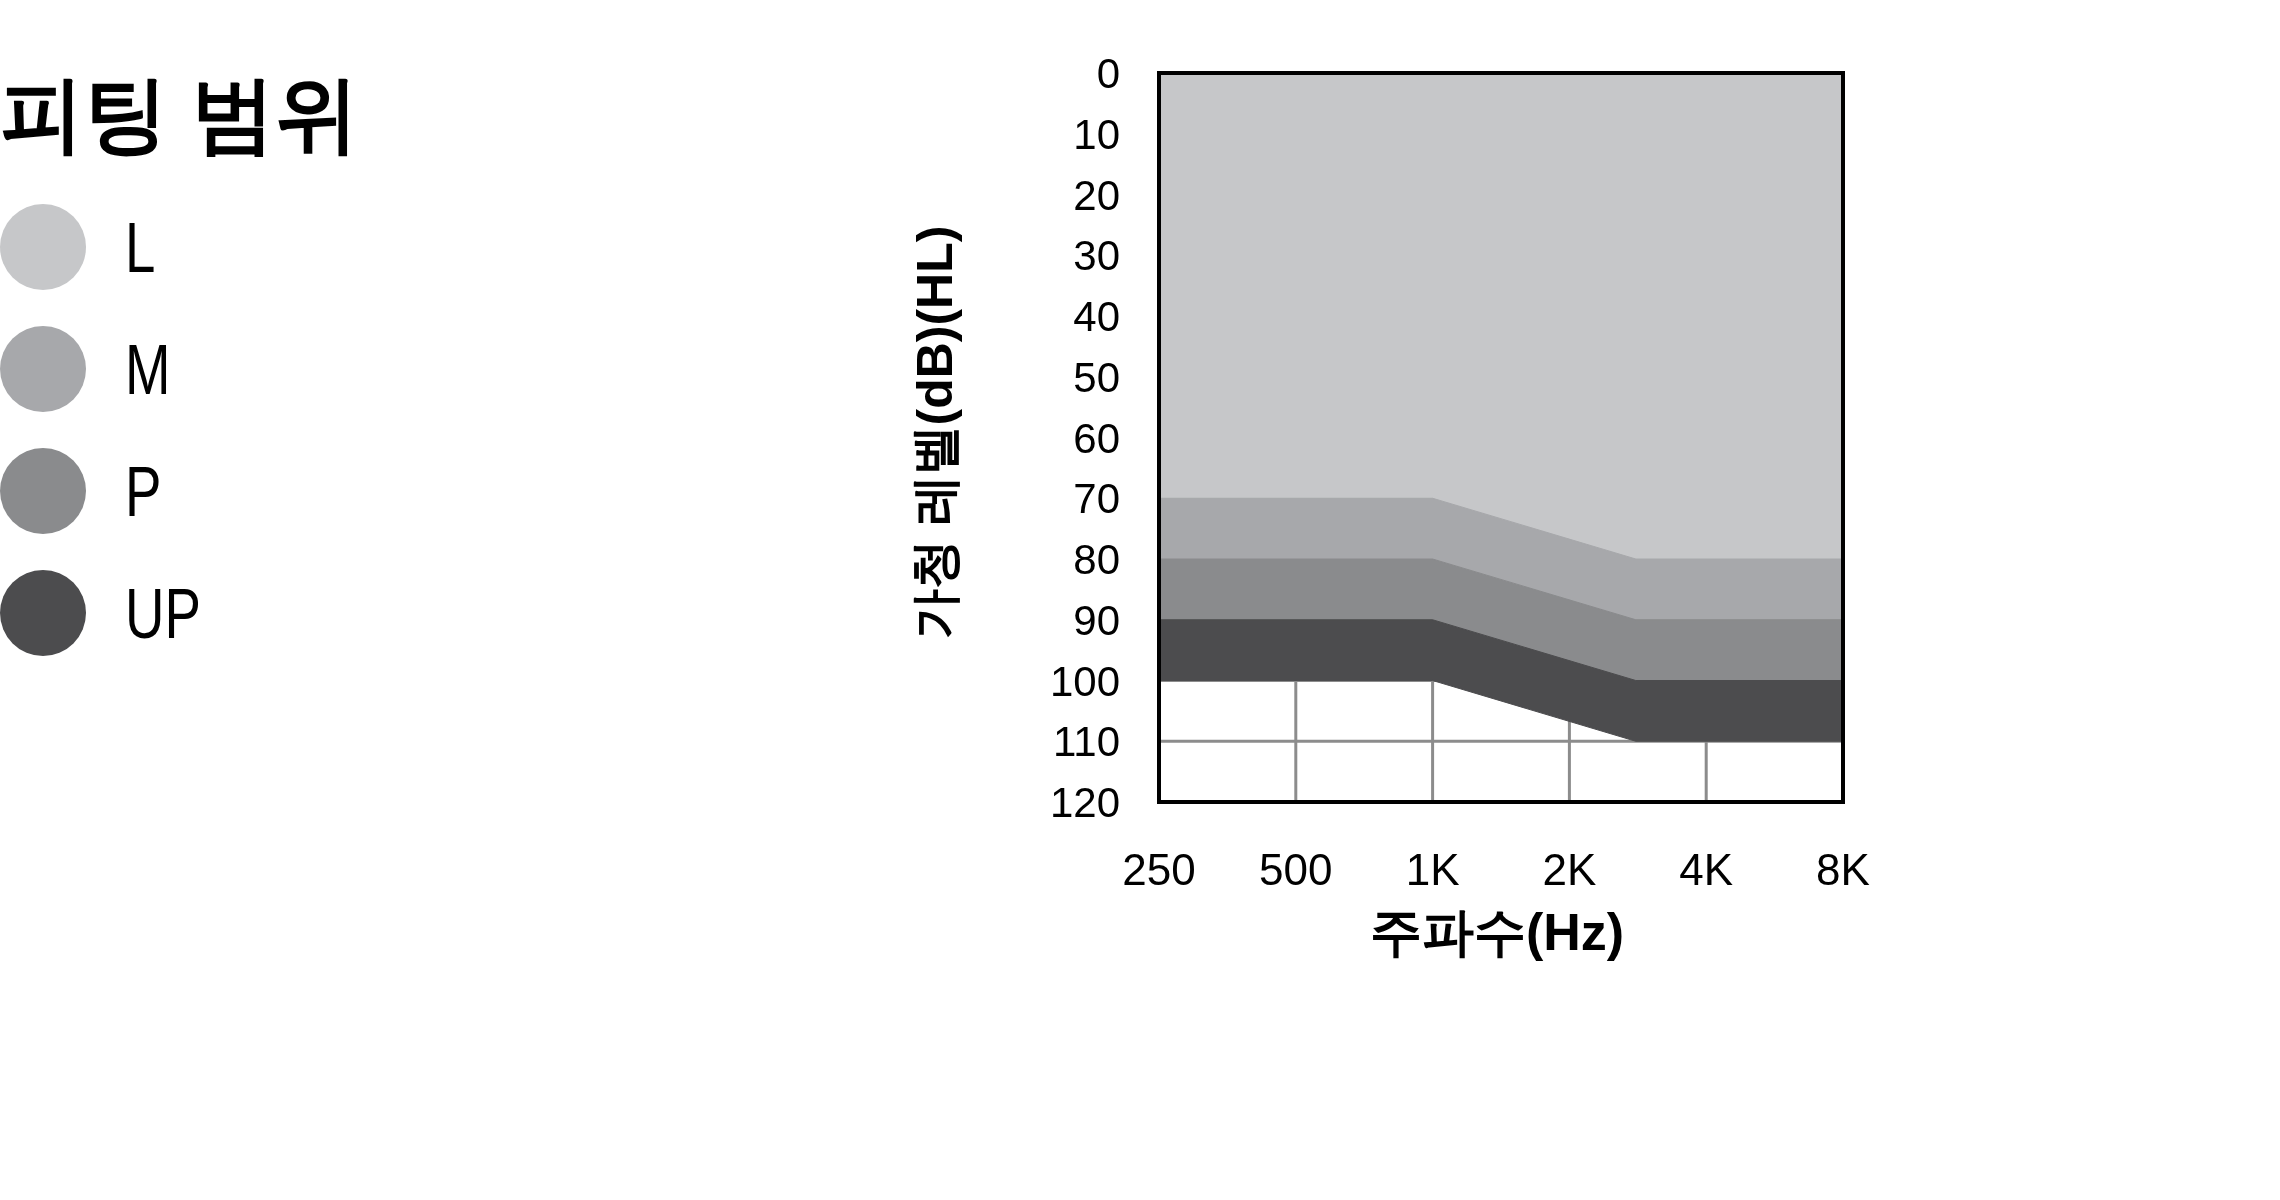 The height and width of the screenshot is (1200, 2280). Describe the element at coordinates (148, 369) in the screenshot. I see `legend-label: M` at that location.